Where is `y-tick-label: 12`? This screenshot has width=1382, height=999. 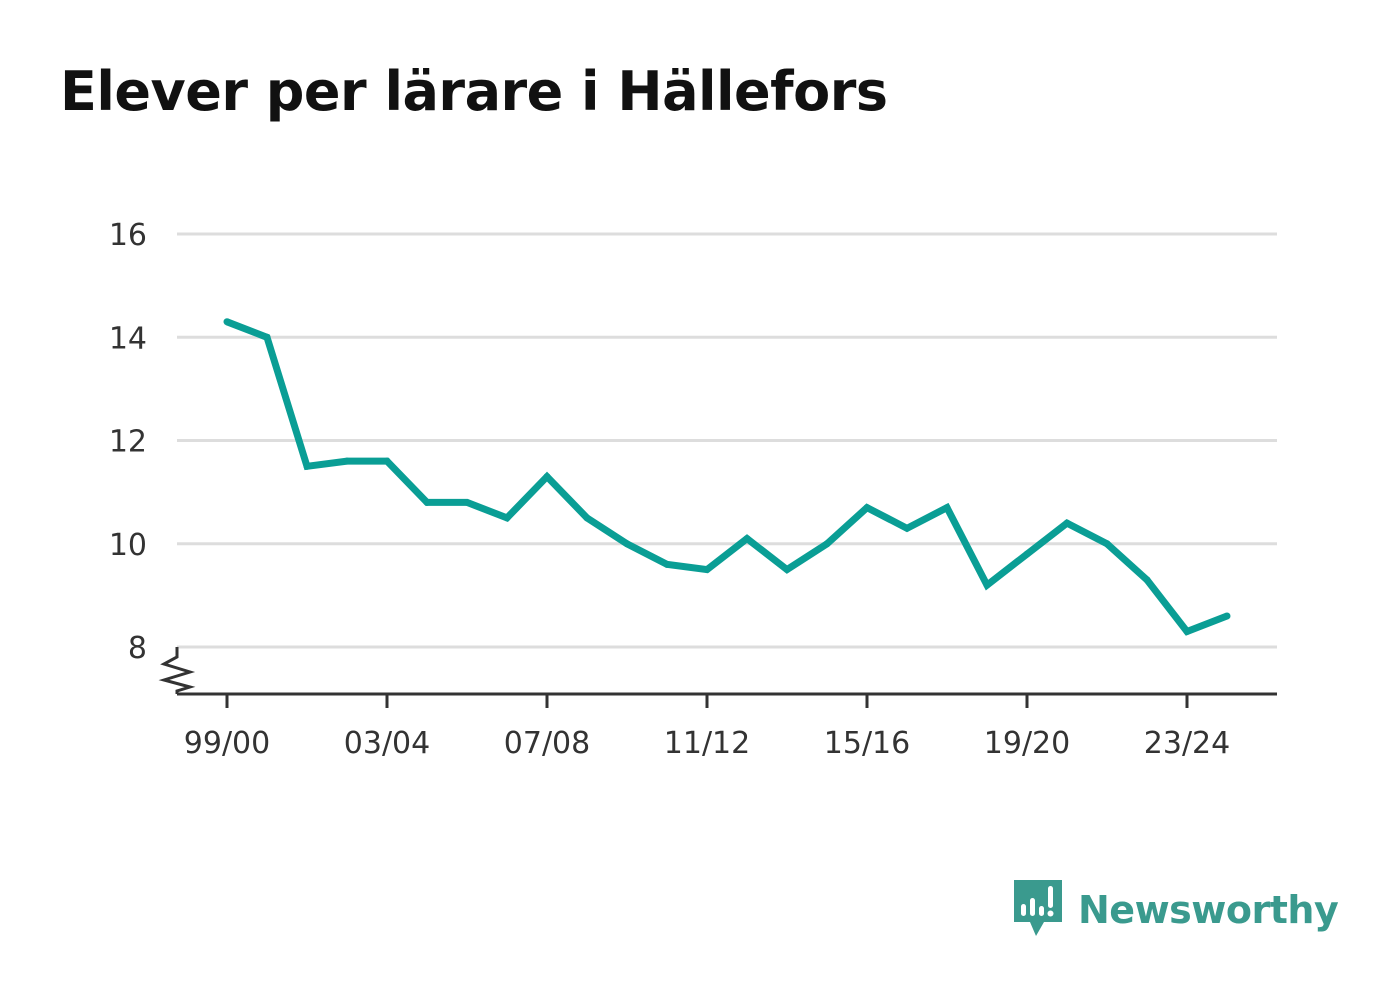
y-tick-label: 12 is located at coordinates (128, 442).